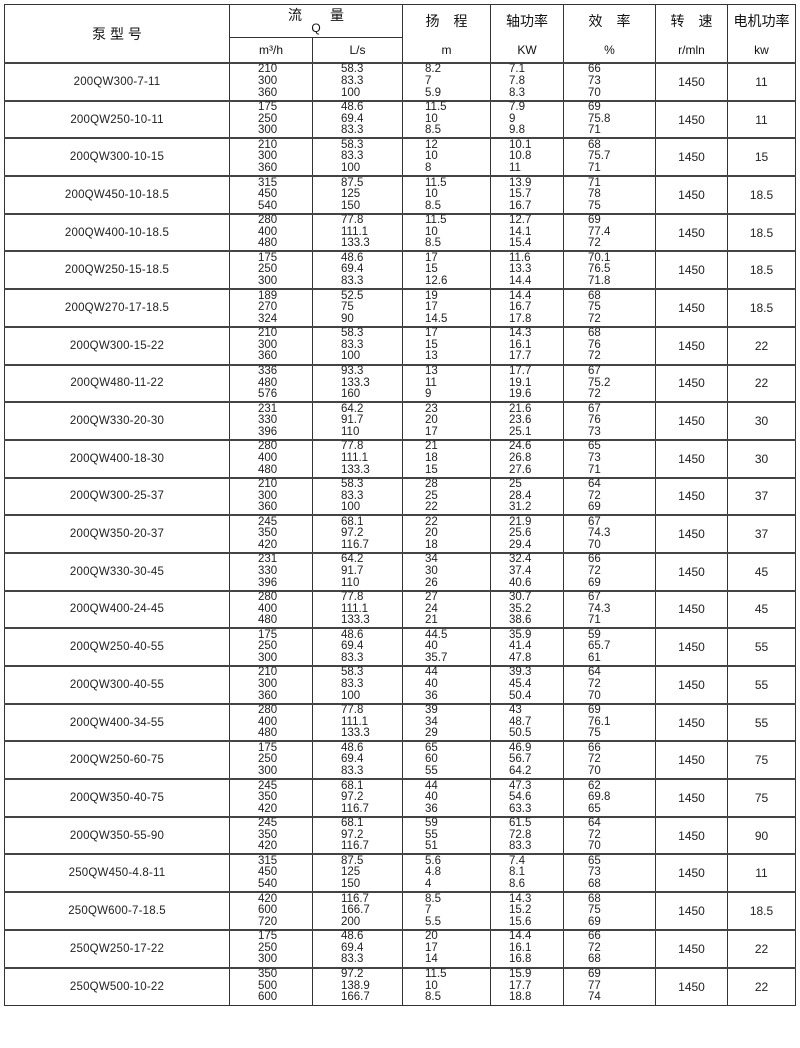 This screenshot has height=1048, width=800. I want to click on flow-m3h-cell: 420 600 720, so click(271, 911).